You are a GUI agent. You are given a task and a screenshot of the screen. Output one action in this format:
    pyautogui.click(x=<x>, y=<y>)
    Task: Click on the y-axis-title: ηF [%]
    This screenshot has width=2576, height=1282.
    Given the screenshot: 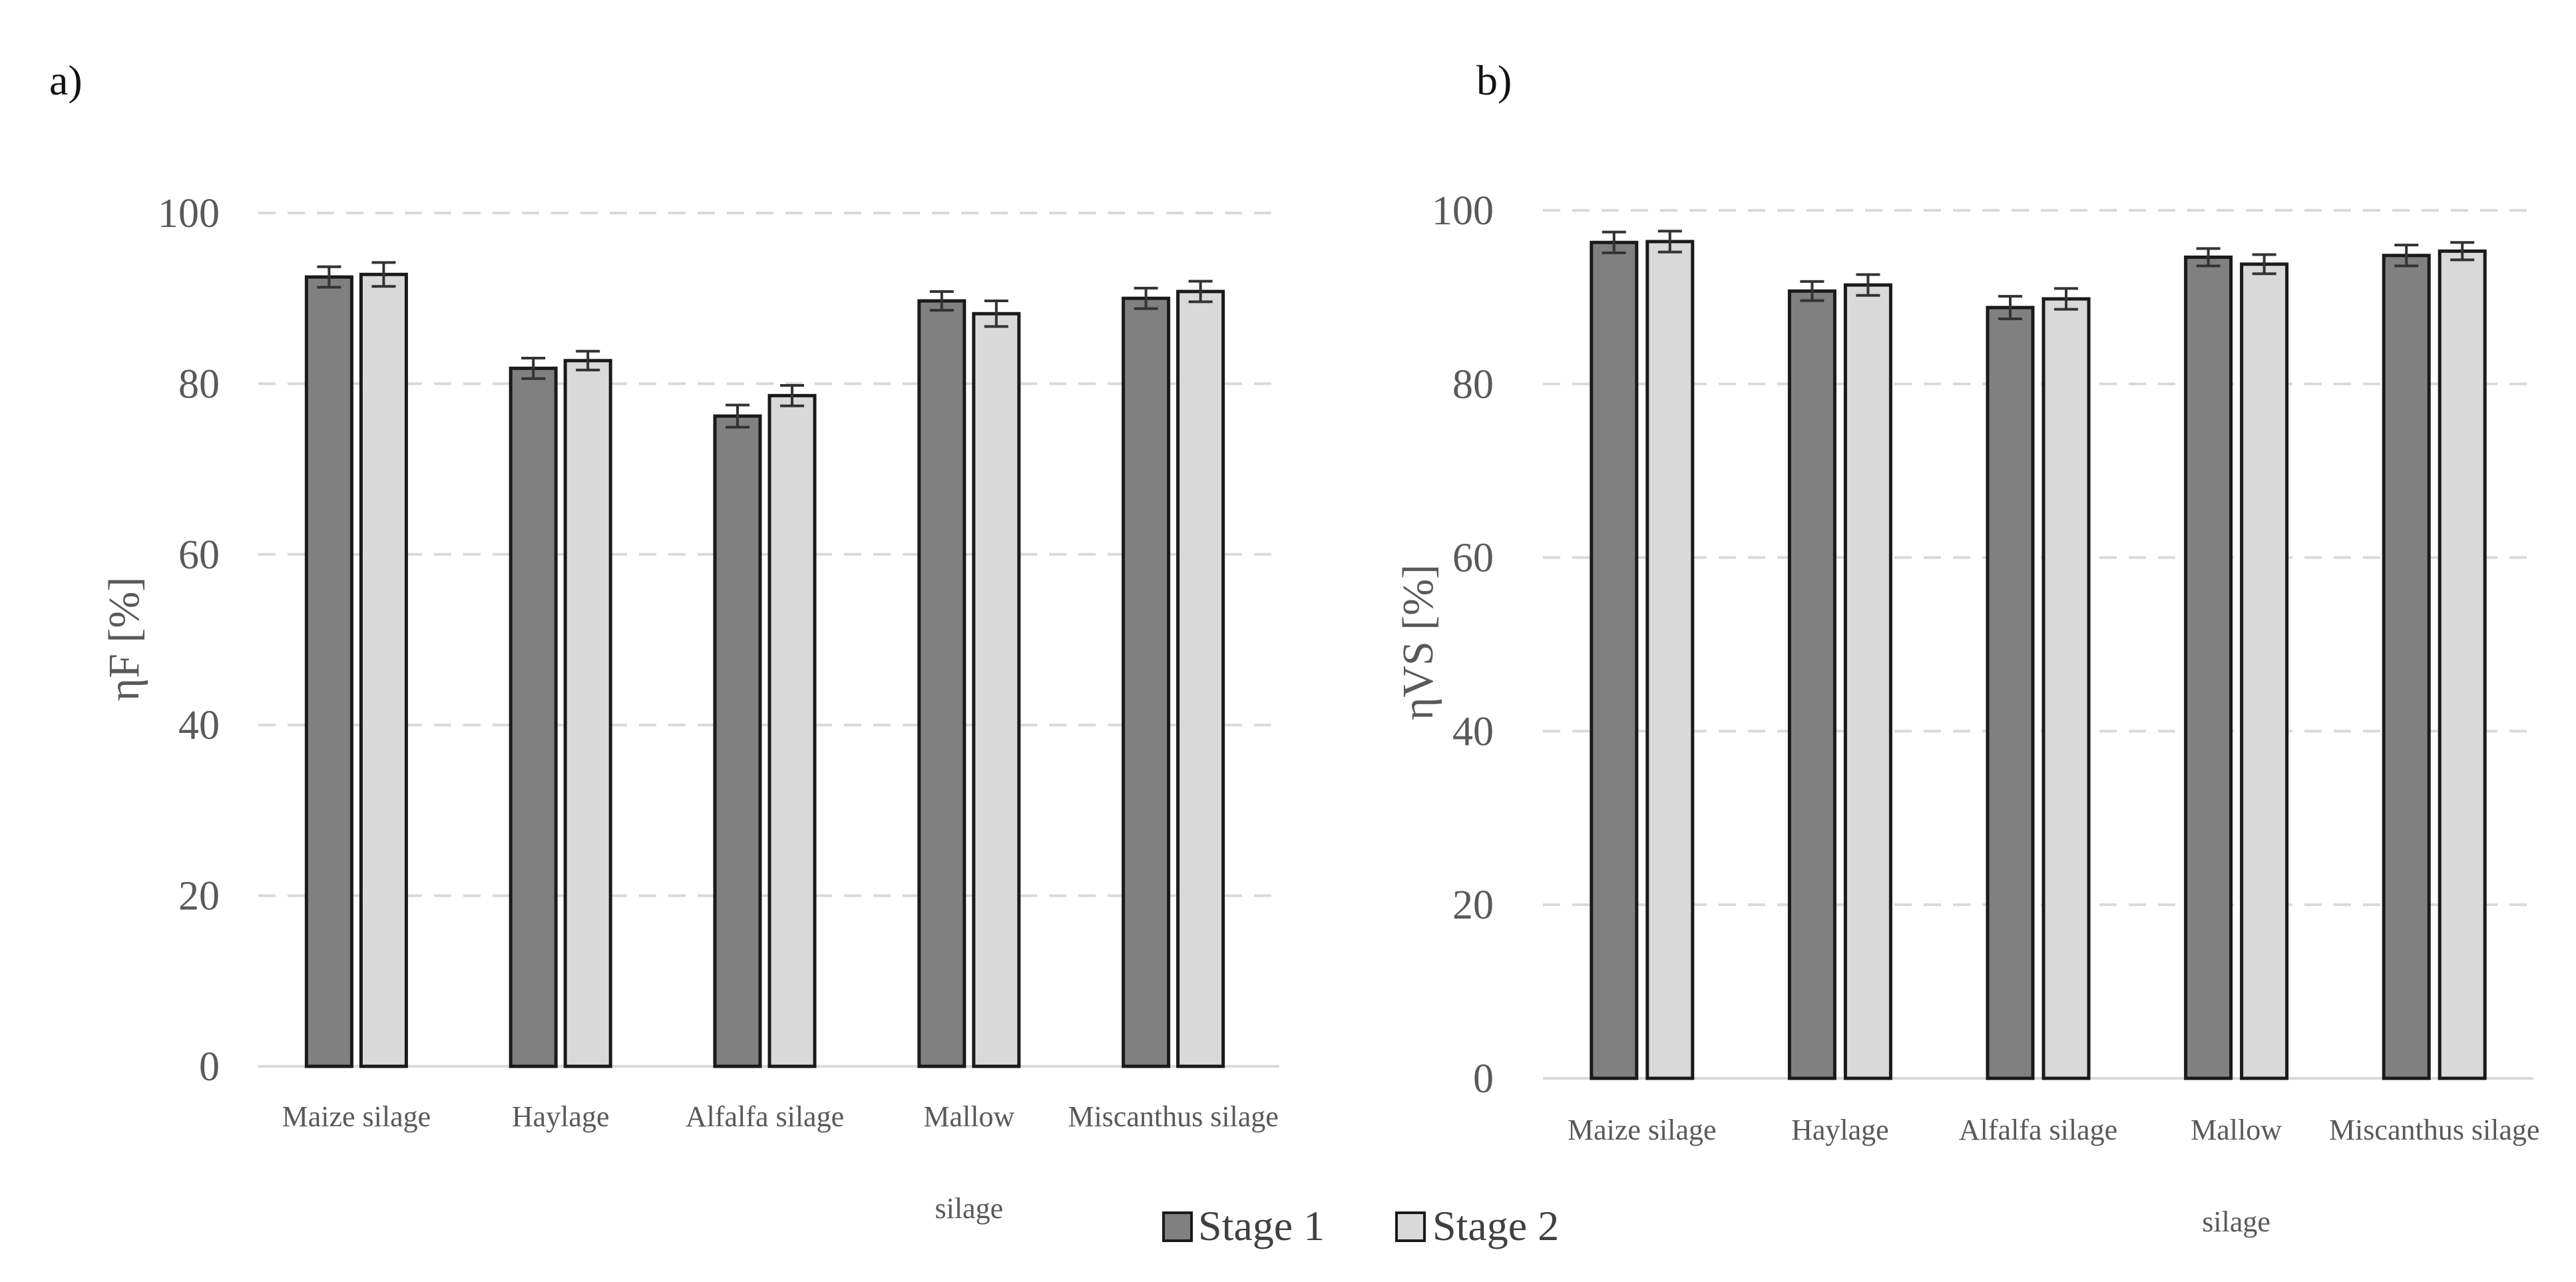 What is the action you would take?
    pyautogui.click(x=124, y=639)
    